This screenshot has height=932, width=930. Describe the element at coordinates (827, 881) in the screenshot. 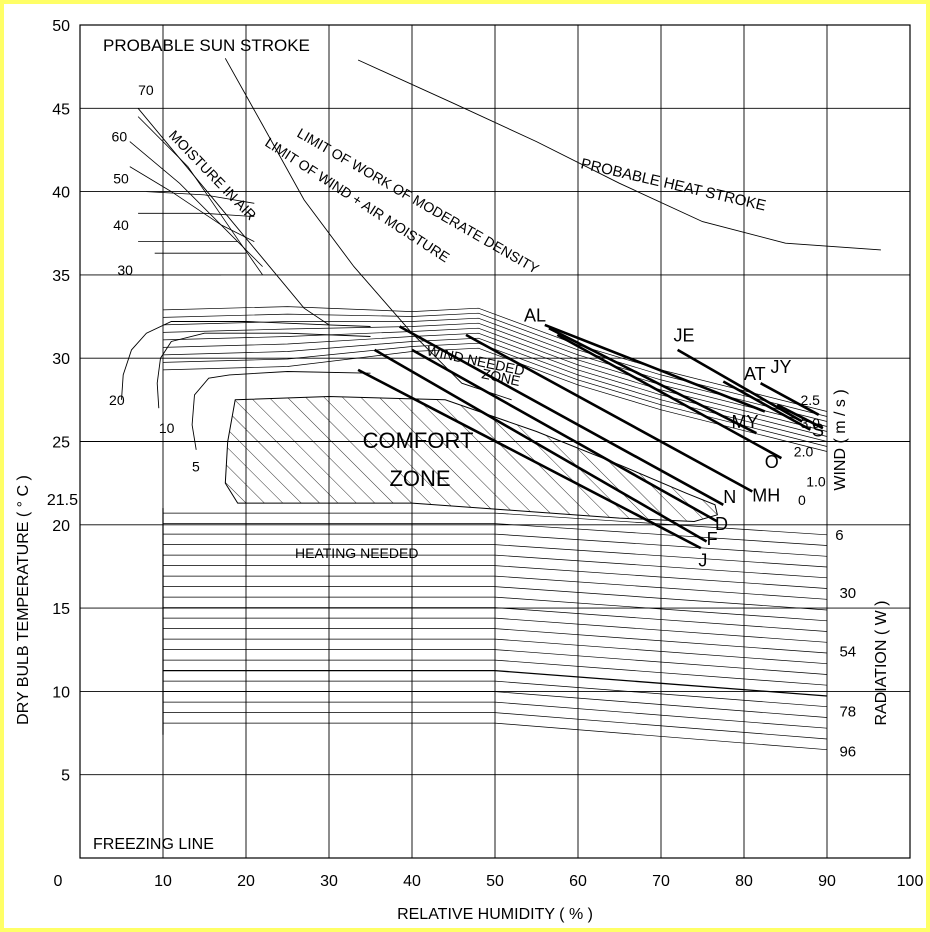

I see `x-tick-label: 90` at that location.